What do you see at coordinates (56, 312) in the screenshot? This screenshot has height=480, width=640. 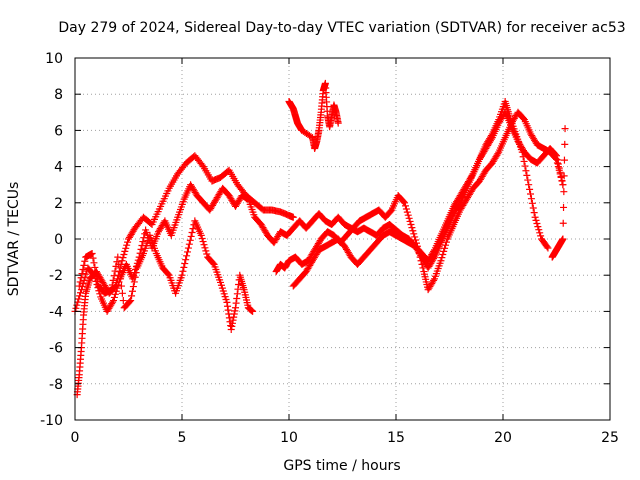 I see `y-tick-label: -4` at bounding box center [56, 312].